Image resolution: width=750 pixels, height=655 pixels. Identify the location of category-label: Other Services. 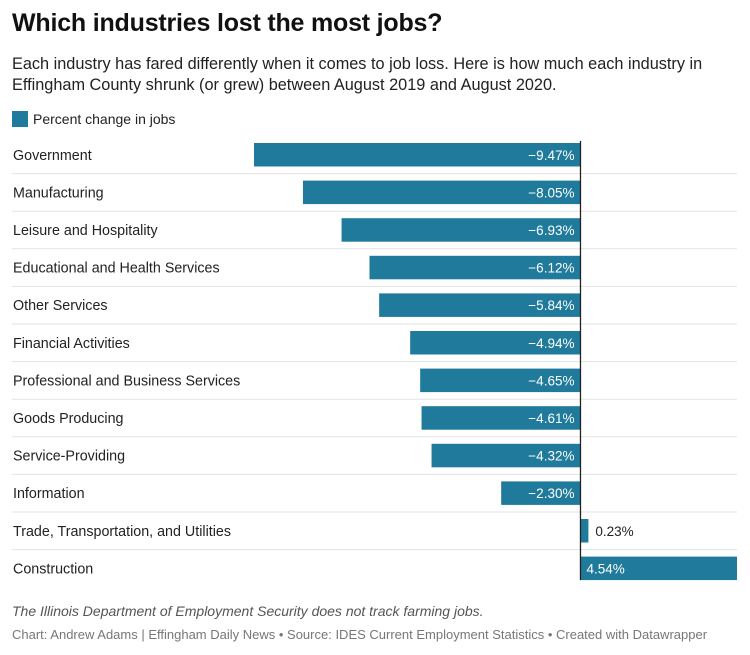
(60, 306).